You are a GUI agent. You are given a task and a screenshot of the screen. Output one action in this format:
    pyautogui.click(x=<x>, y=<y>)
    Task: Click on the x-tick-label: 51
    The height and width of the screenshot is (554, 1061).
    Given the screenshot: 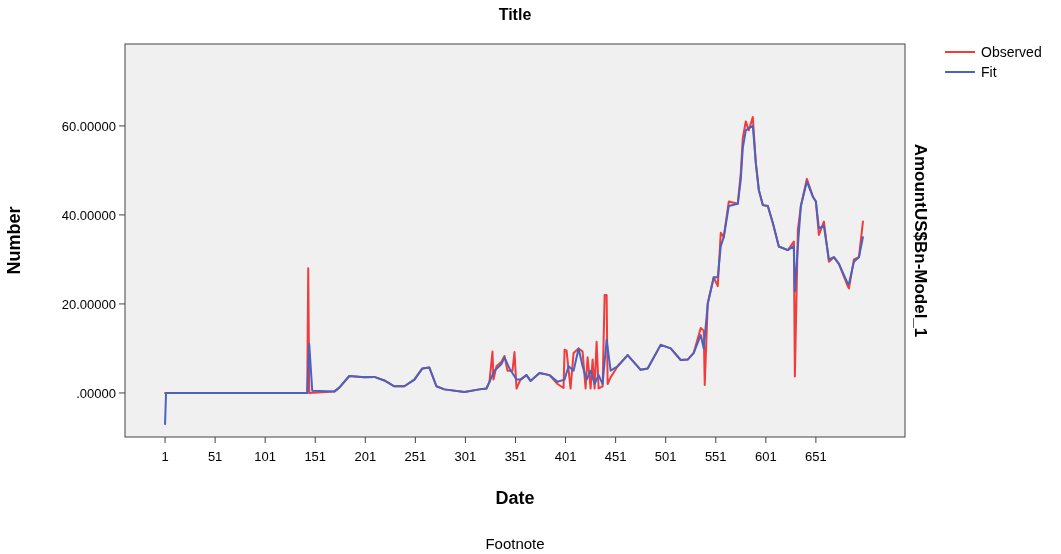 What is the action you would take?
    pyautogui.click(x=215, y=456)
    